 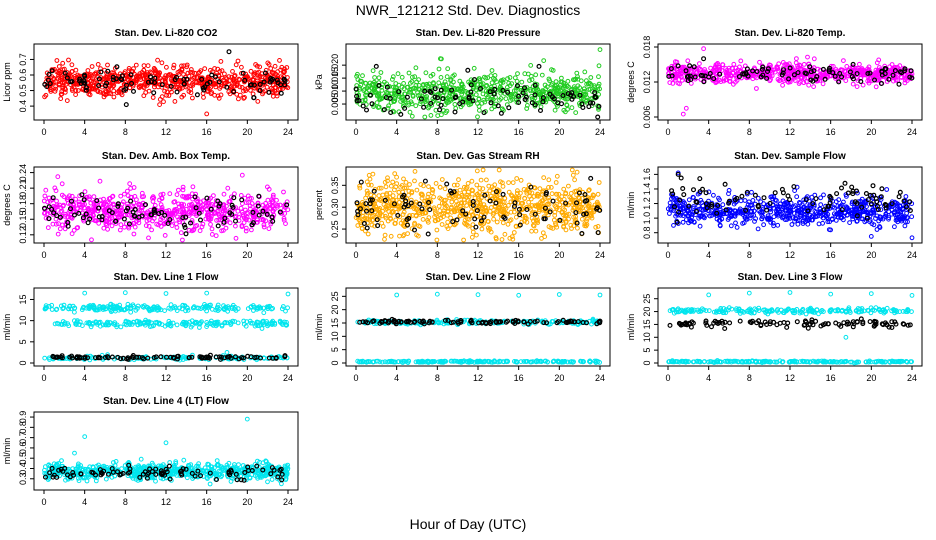 What do you see at coordinates (647, 232) in the screenshot?
I see `y-tick-label: 0.8` at bounding box center [647, 232].